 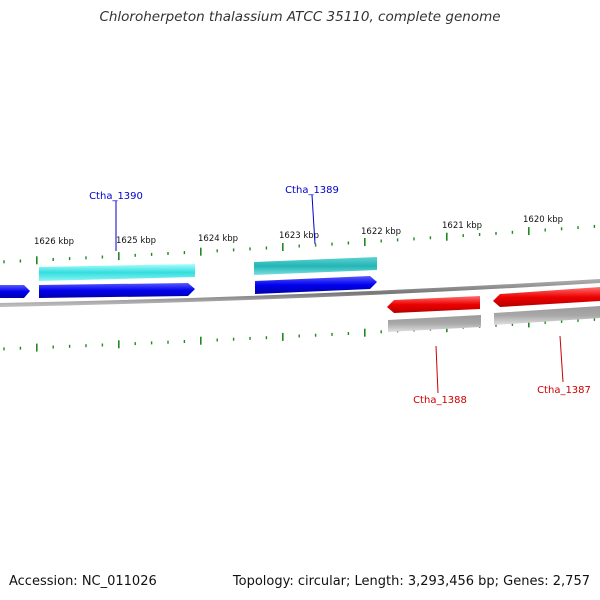 I want to click on gene-label-ctha-1390: Ctha_1390, so click(x=116, y=196).